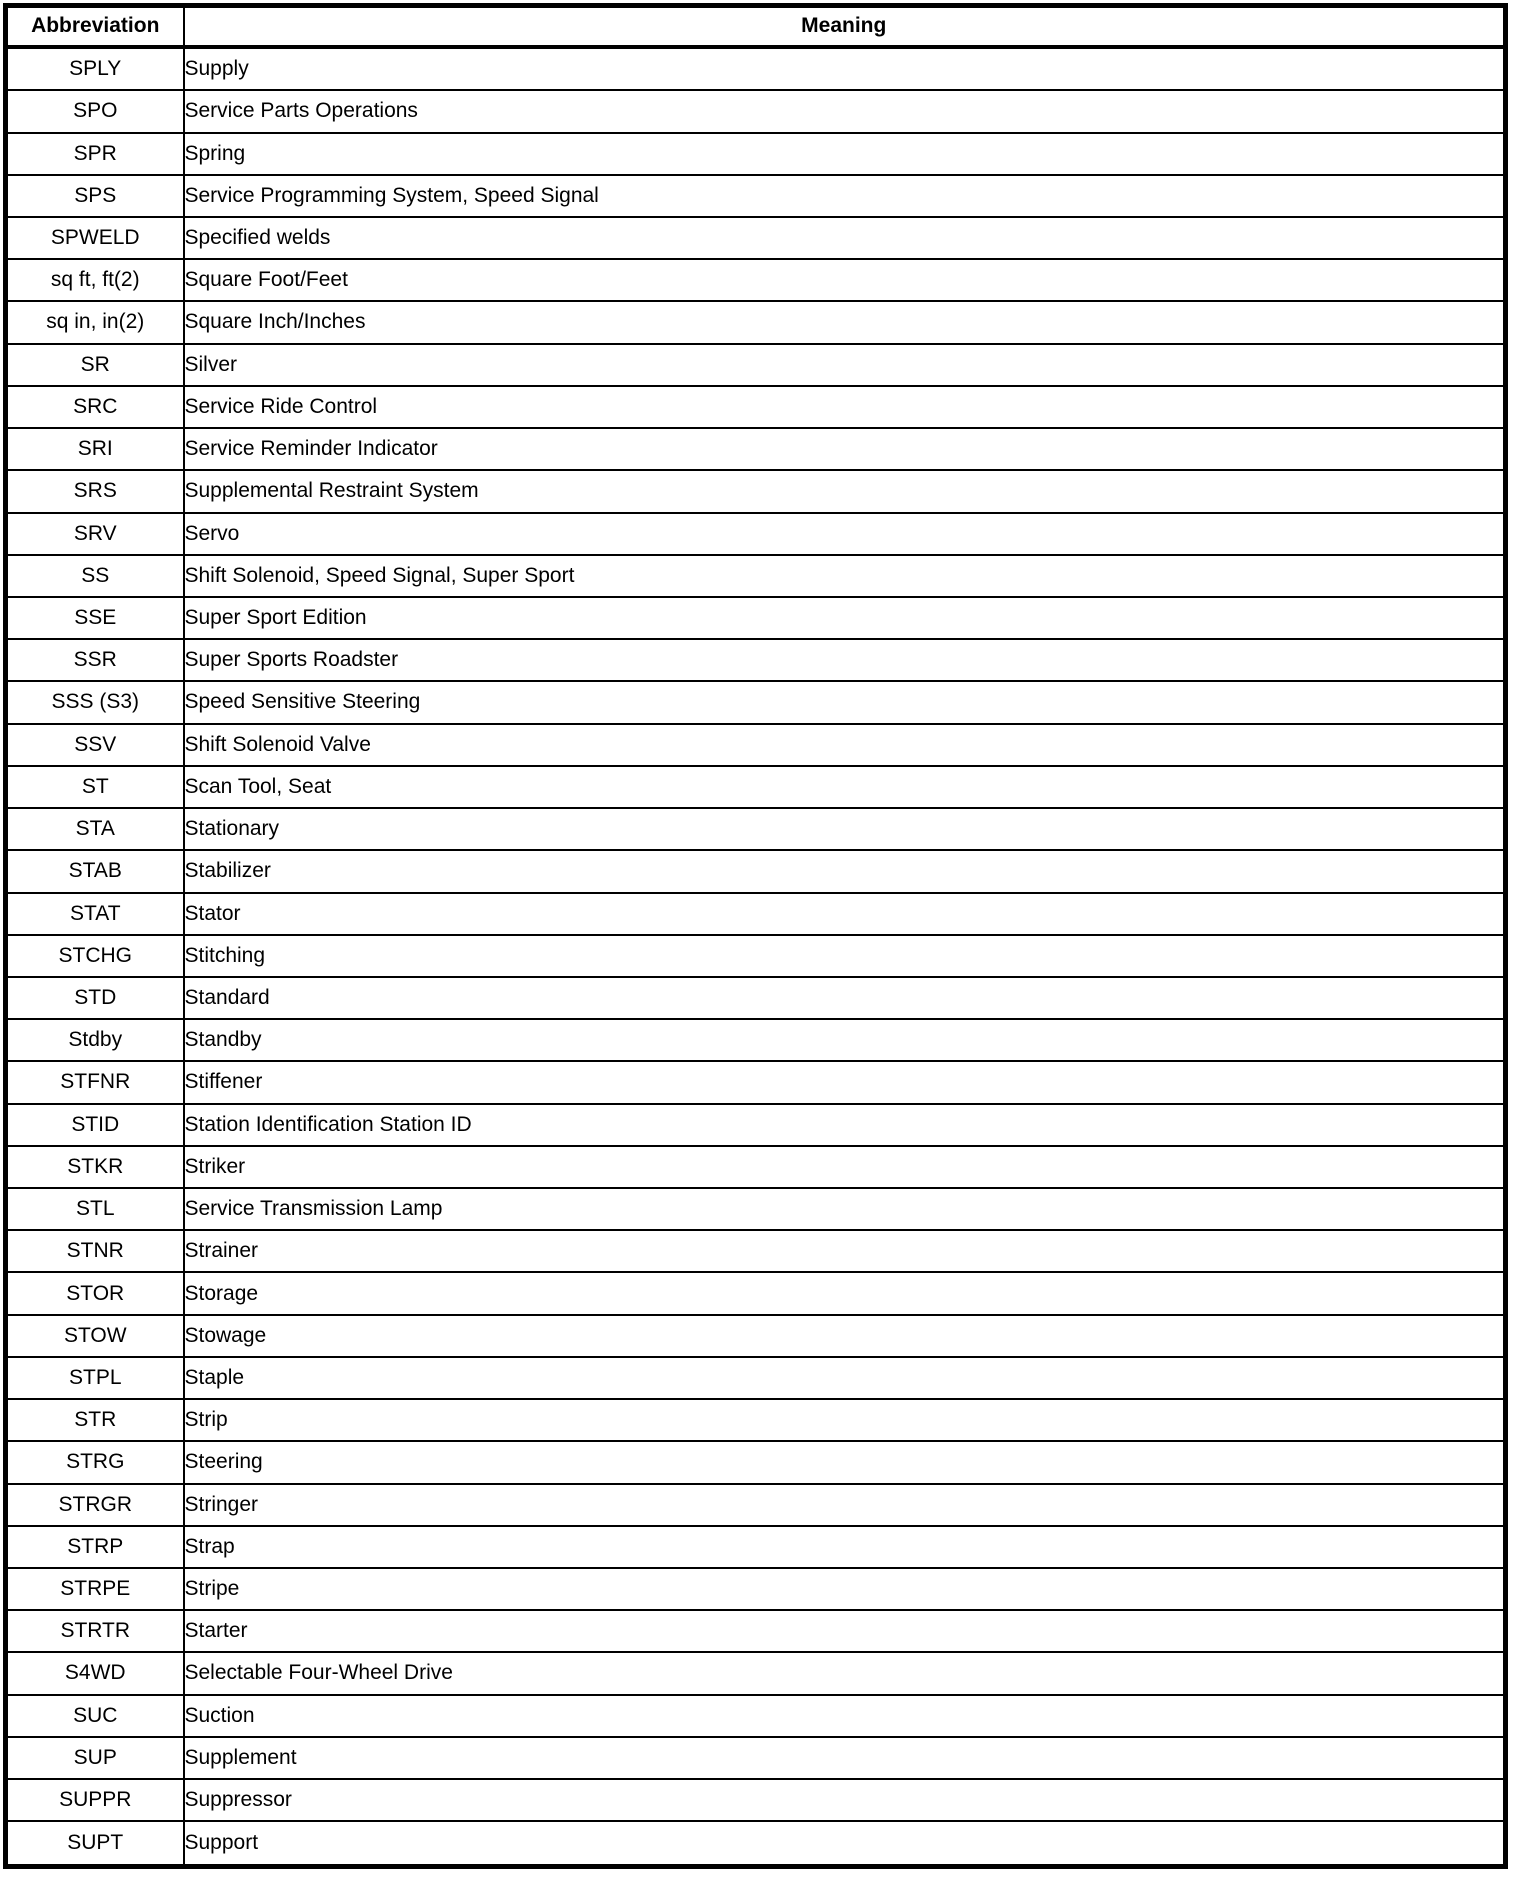 Image resolution: width=1520 pixels, height=1878 pixels. What do you see at coordinates (94, 787) in the screenshot?
I see `abbreviation-cell: ST` at bounding box center [94, 787].